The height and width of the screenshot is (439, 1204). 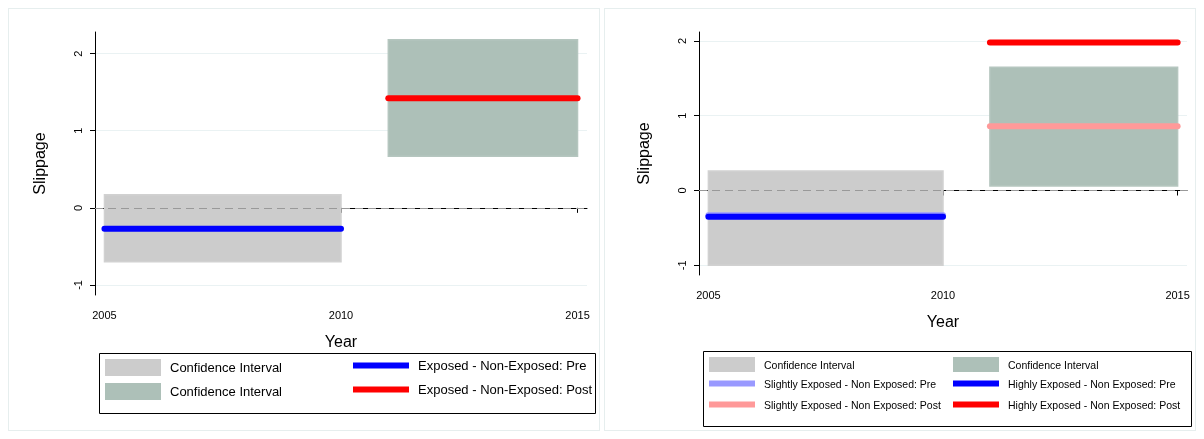 I want to click on legend-label: Highly Exposed - Non Exposed: Pre, so click(x=1092, y=383).